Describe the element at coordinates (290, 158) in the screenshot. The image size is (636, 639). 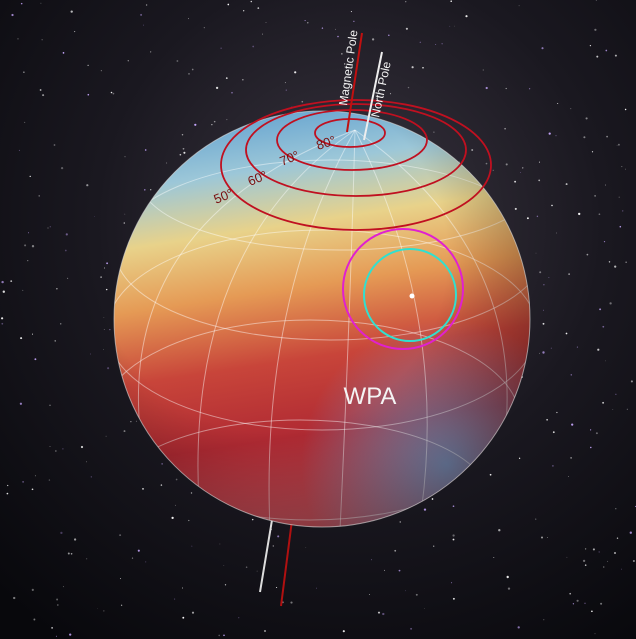
I see `latitude-label: 70°` at that location.